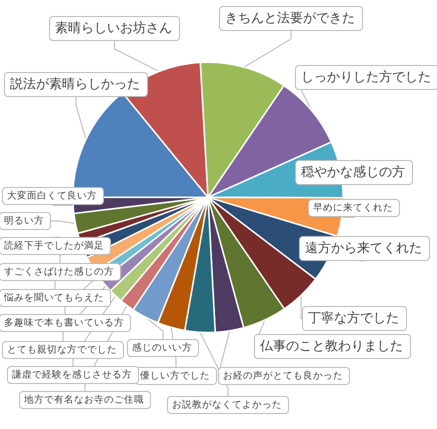 The height and width of the screenshot is (429, 437). What do you see at coordinates (53, 298) in the screenshot?
I see `slice-label: 悩みを聞いてもらえた` at bounding box center [53, 298].